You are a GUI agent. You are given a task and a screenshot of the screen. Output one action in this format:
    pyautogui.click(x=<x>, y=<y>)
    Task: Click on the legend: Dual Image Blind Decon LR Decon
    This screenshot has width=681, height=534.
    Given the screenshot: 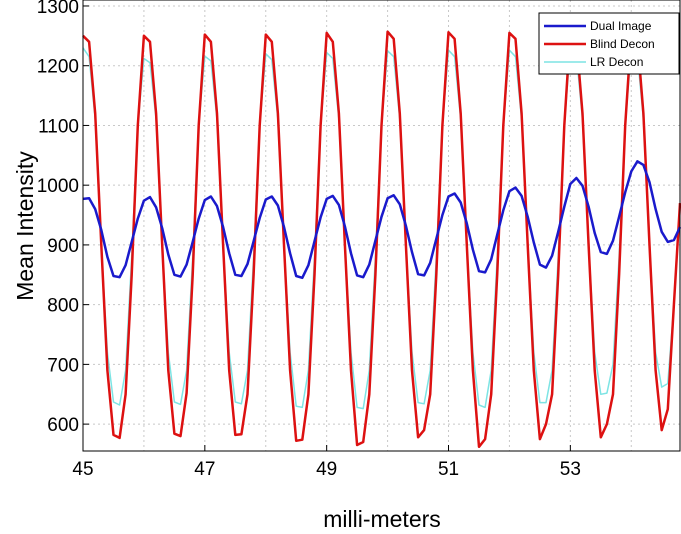 What is the action you would take?
    pyautogui.click(x=609, y=43)
    